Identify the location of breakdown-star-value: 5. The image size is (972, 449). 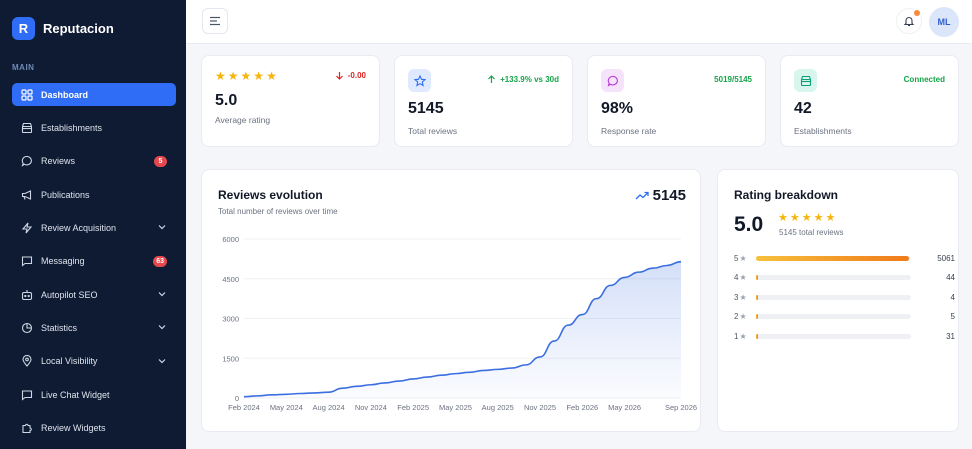
(736, 258).